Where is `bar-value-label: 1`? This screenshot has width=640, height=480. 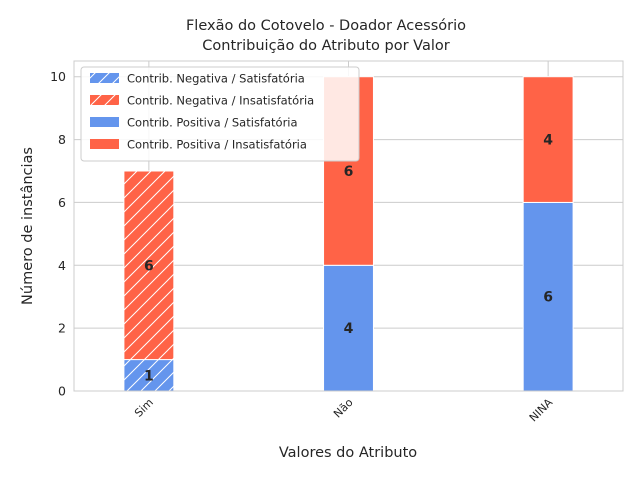
bar-value-label: 1 is located at coordinates (149, 376).